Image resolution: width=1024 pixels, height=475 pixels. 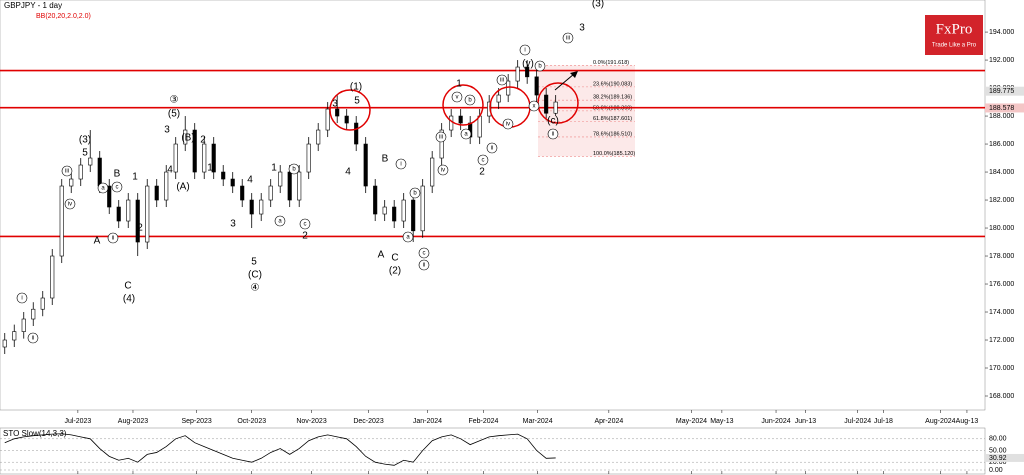 I want to click on logo-box, so click(x=954, y=35).